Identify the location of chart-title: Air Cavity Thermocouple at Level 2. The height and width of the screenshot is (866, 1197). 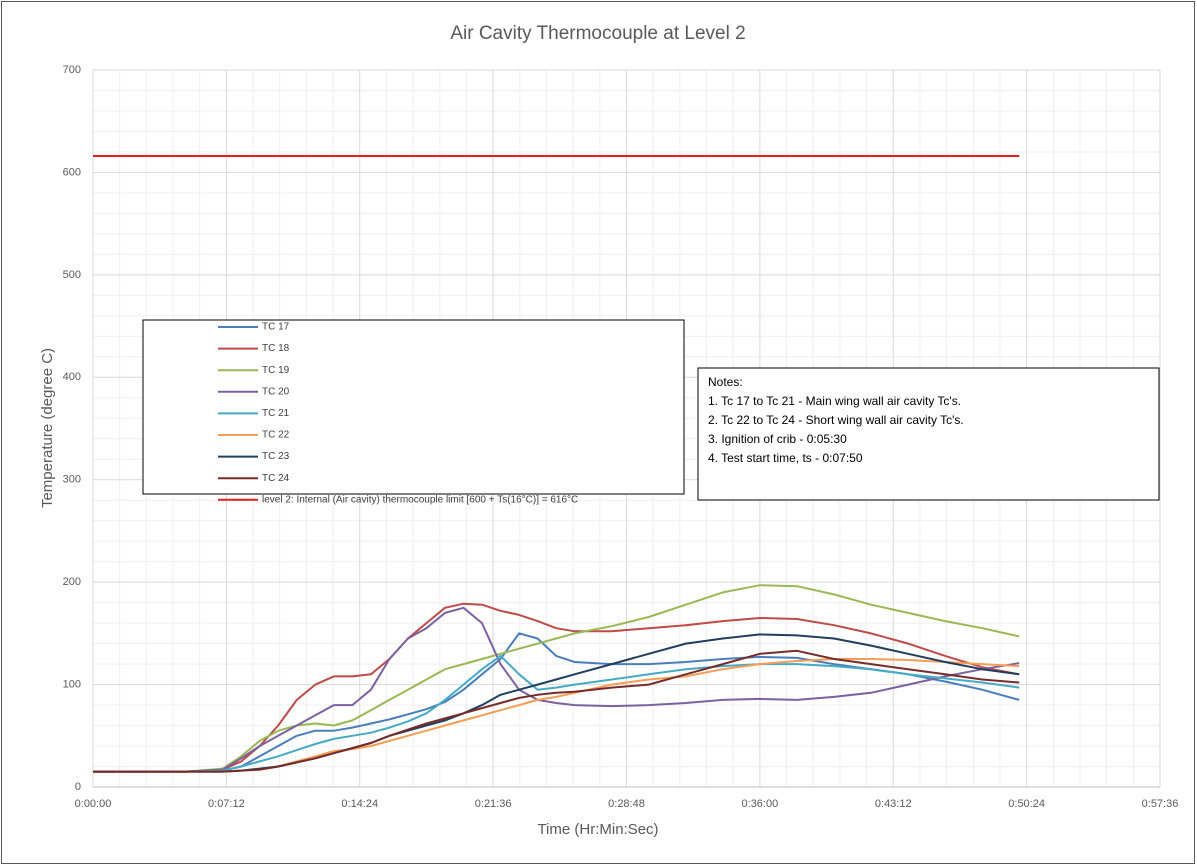
(597, 33).